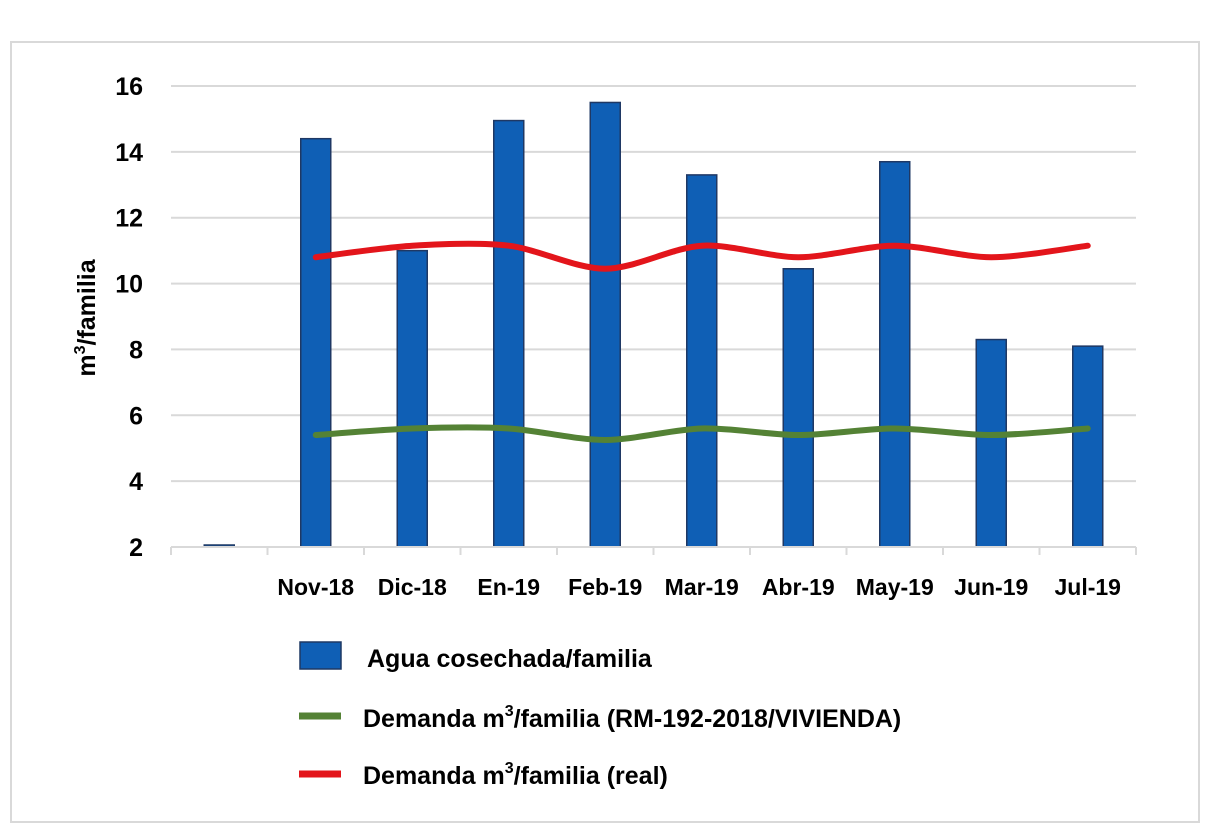 Image resolution: width=1212 pixels, height=840 pixels. Describe the element at coordinates (798, 587) in the screenshot. I see `x-tick-label: Abr-19` at that location.